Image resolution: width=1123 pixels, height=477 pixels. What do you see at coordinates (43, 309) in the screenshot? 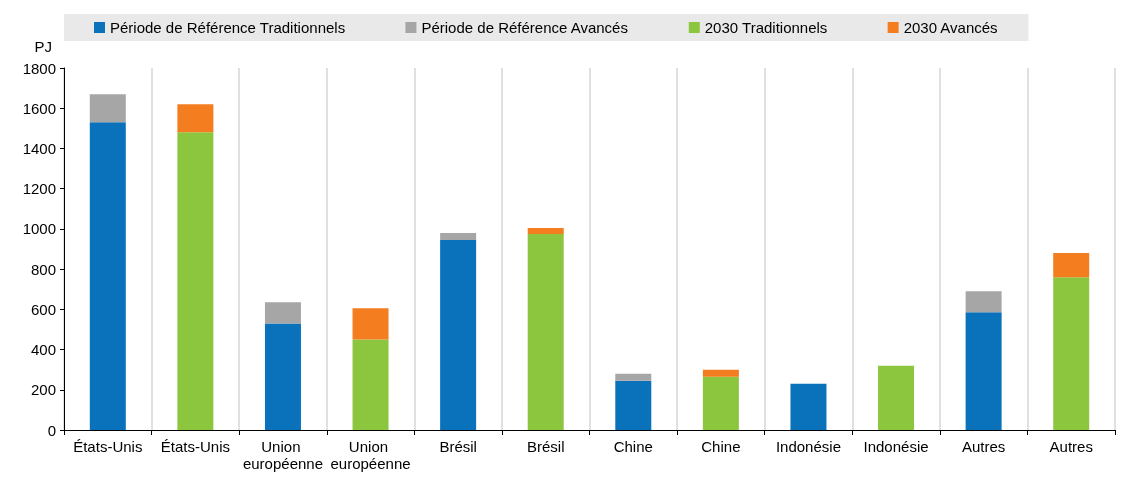
I see `y-tick-label: 600` at bounding box center [43, 309].